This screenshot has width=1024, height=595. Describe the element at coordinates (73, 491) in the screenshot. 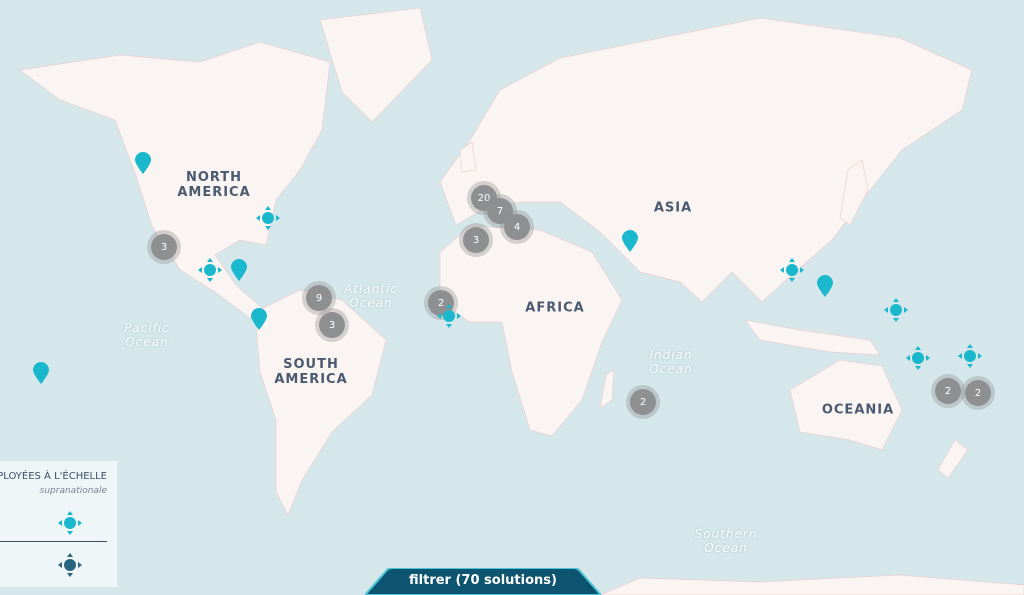

I see `legend-subtitle: supranationale` at that location.